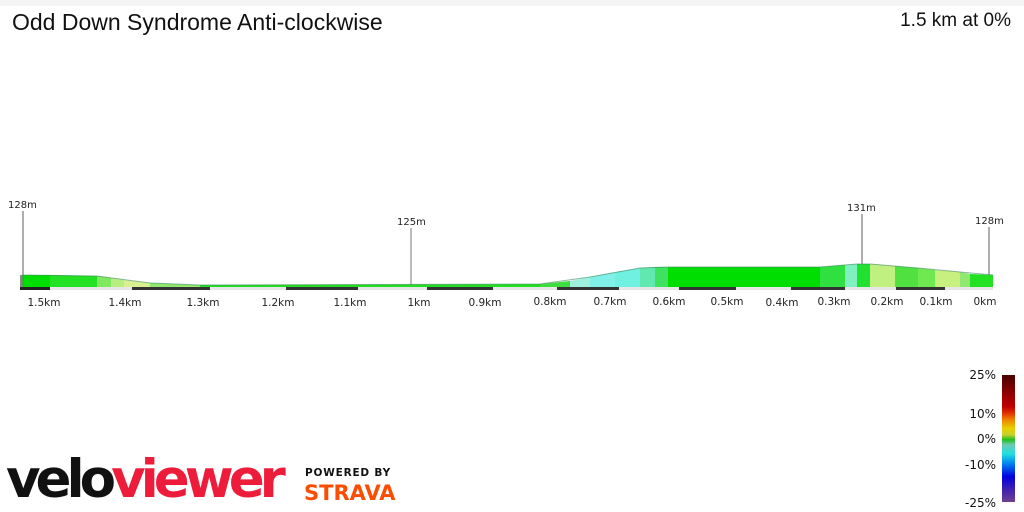  What do you see at coordinates (989, 245) in the screenshot?
I see `elevation-marker-end: 128m` at bounding box center [989, 245].